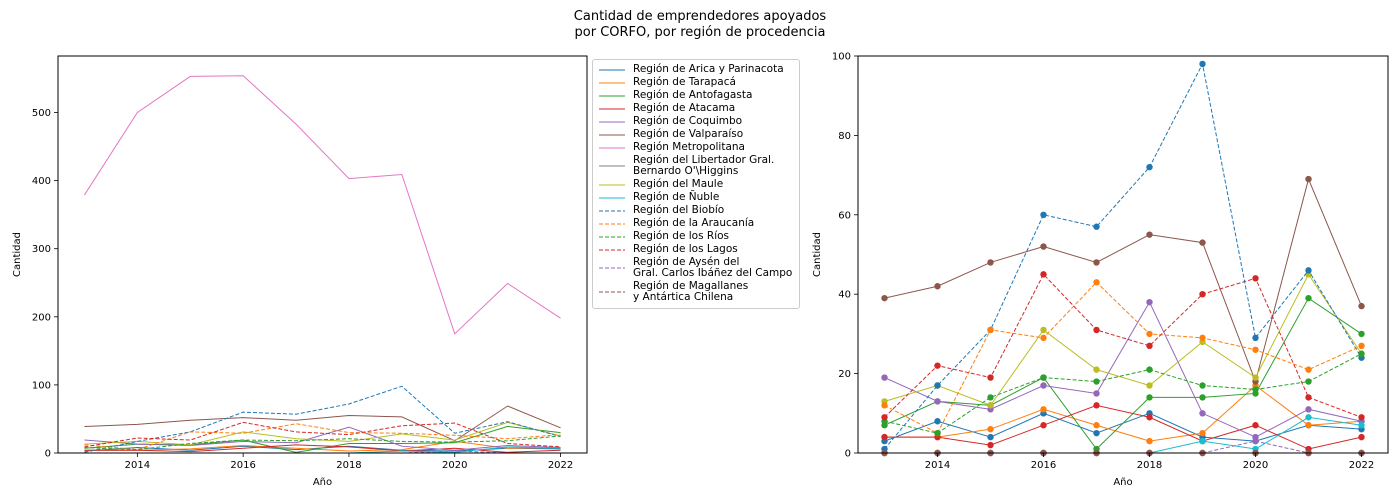  Describe the element at coordinates (937, 465) in the screenshot. I see `x-tick-label: 2014` at that location.